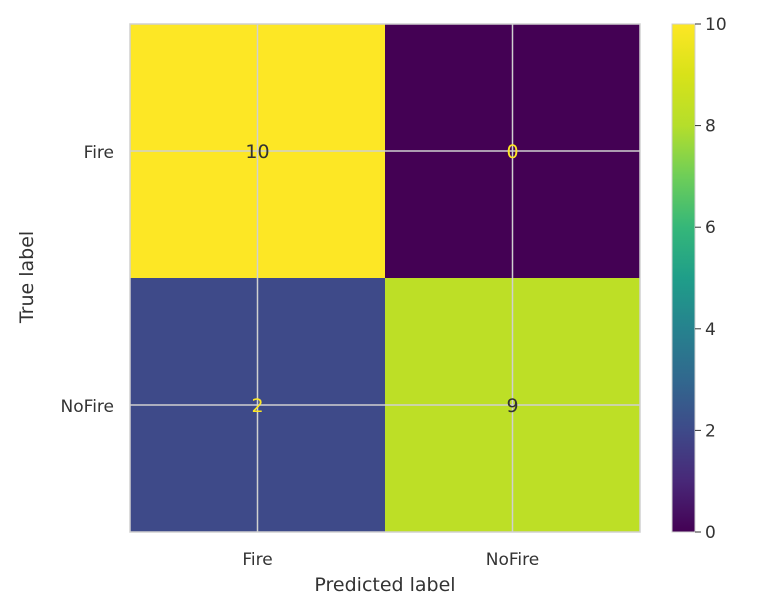  I want to click on colorbar-tick-label: 0, so click(710, 533).